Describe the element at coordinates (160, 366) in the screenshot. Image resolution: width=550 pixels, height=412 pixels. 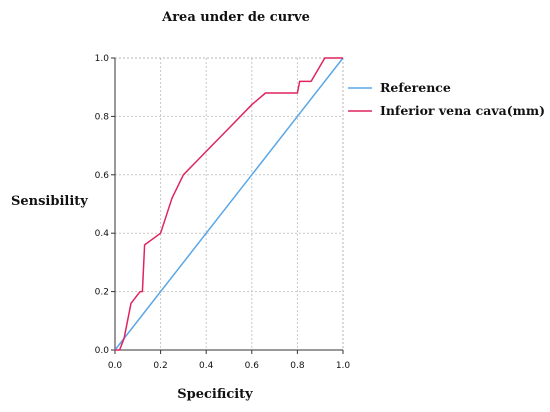
I see `x-tick-label: 0.2` at that location.